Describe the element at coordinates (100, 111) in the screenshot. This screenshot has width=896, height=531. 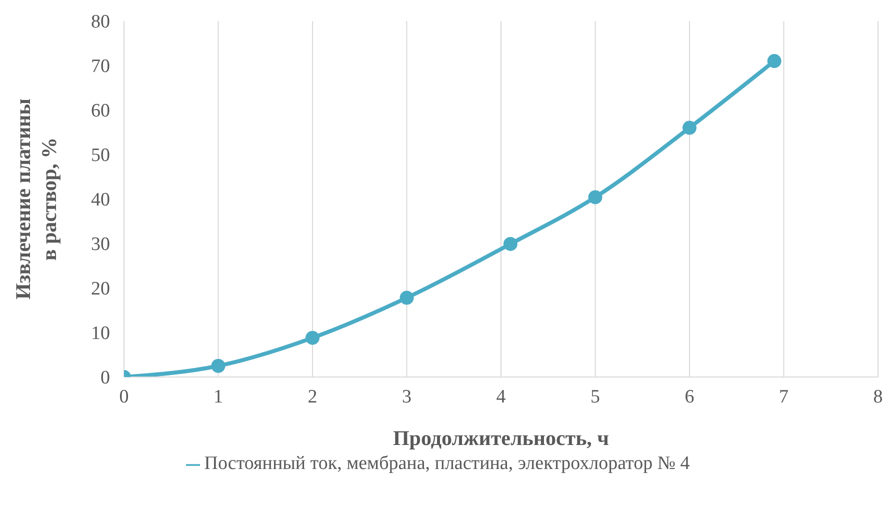
I see `y-tick-label: 60` at that location.